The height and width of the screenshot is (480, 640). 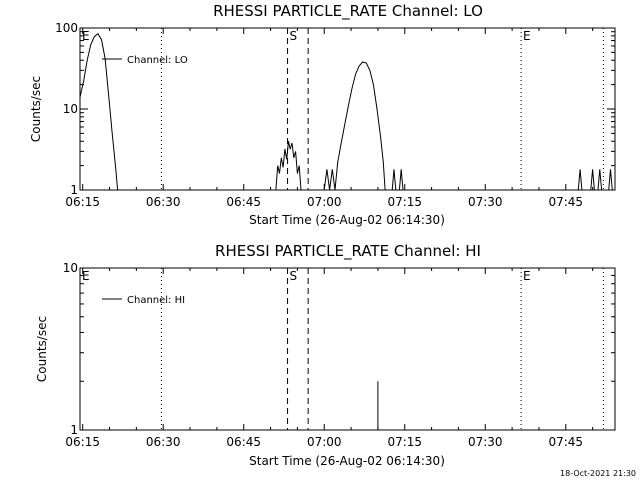 What do you see at coordinates (157, 60) in the screenshot?
I see `legend-entry: Channel: LO` at bounding box center [157, 60].